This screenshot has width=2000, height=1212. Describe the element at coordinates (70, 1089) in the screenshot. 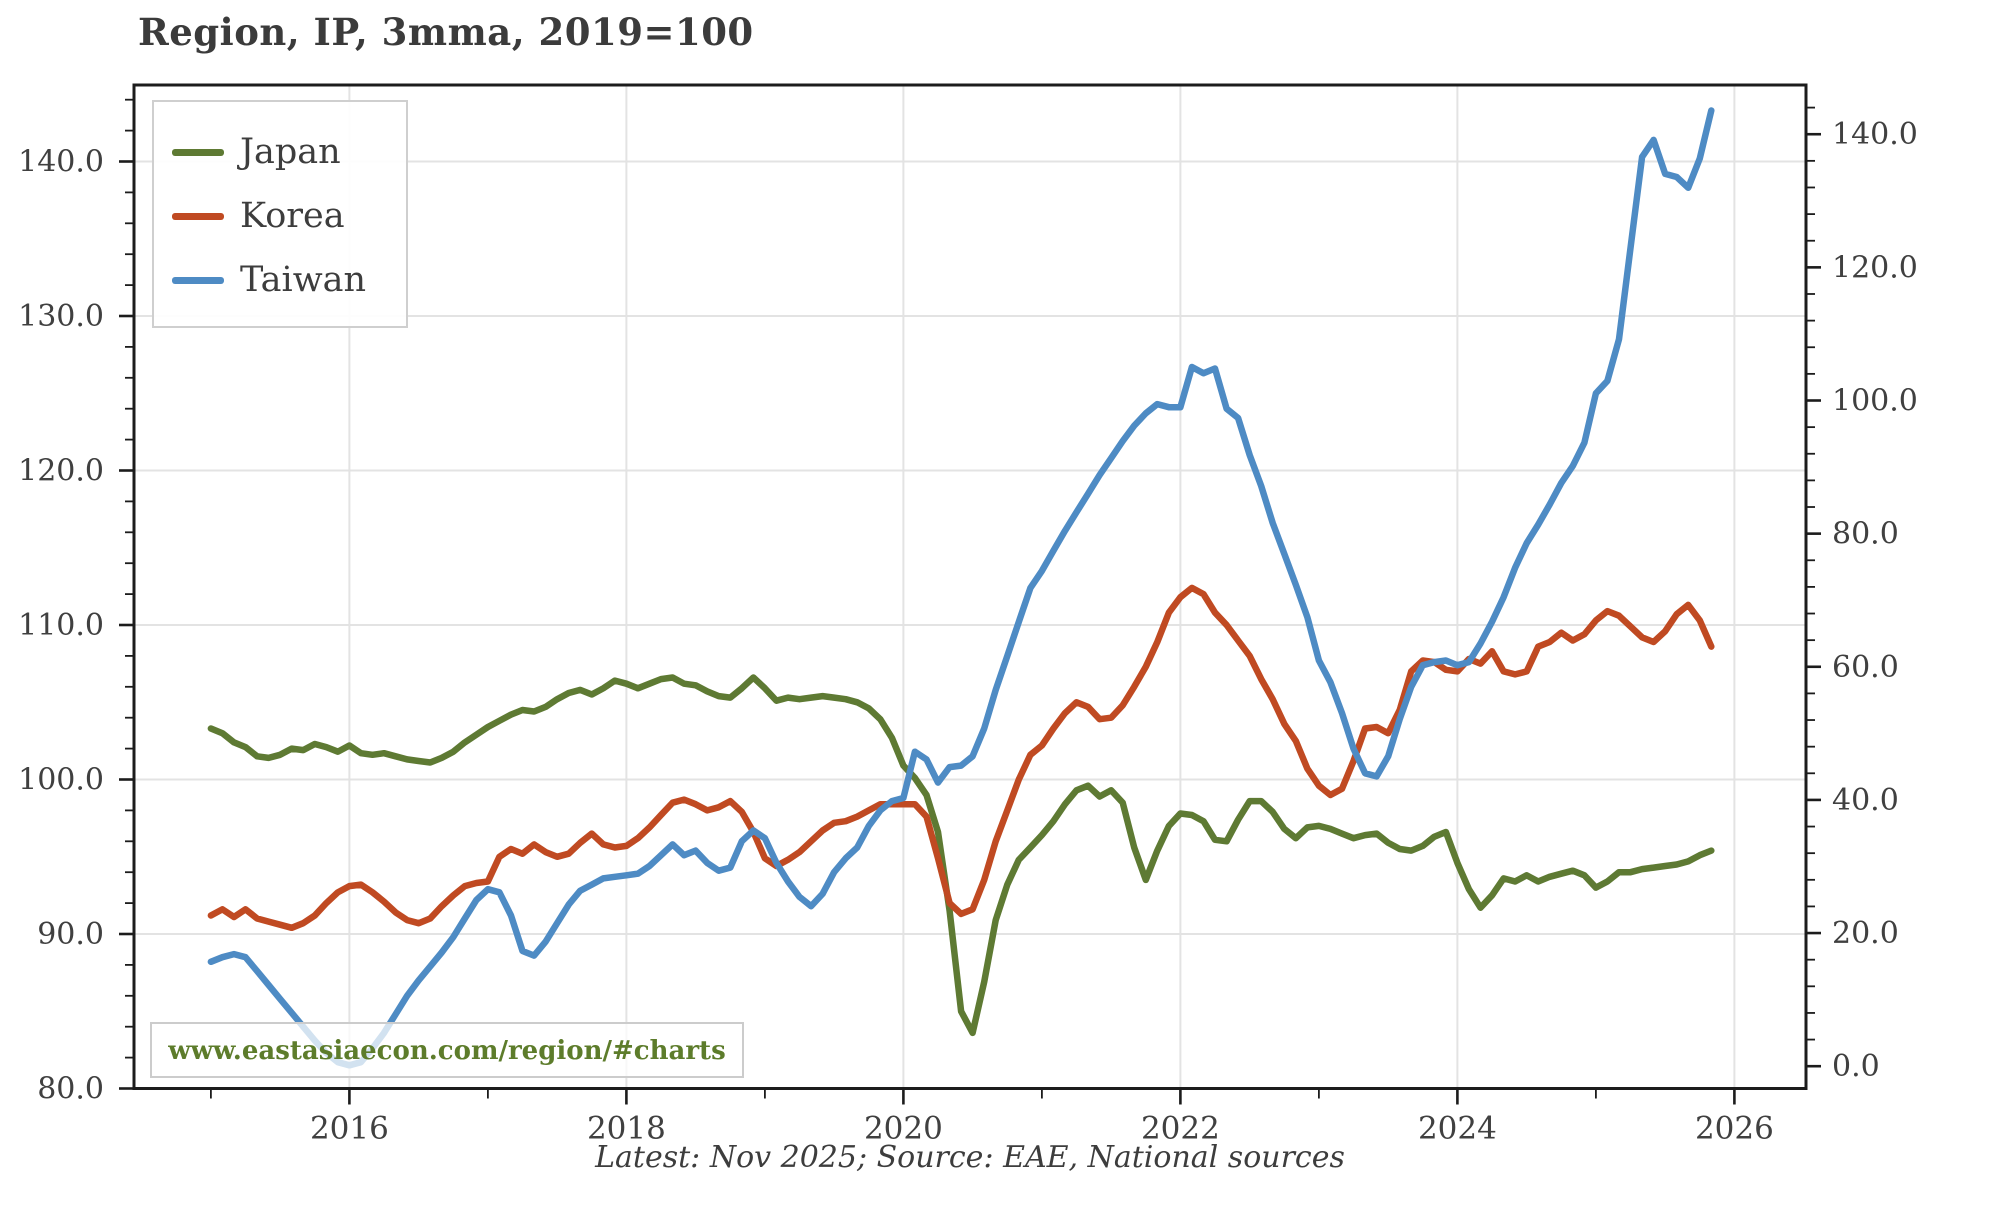

I see `left-axis-tick-label: 80.0` at that location.